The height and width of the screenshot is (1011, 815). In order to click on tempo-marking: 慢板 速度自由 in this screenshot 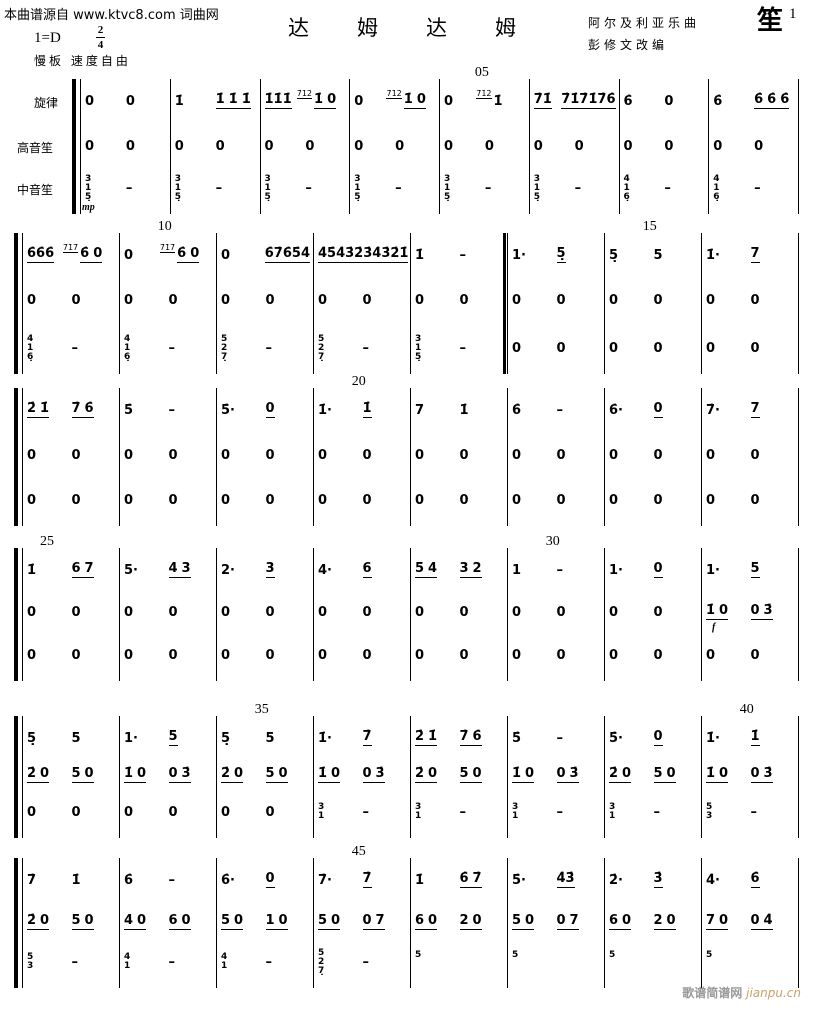, I will do `click(82, 61)`.